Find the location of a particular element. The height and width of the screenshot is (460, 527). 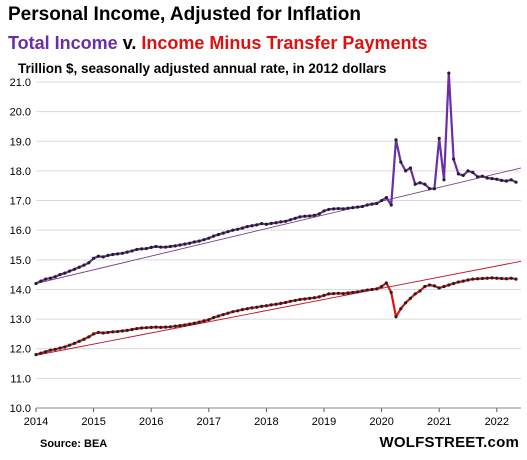

x-axis: 2014 2015 2016 2017 2018 2019 2020 2021 2022 is located at coordinates (272, 418).